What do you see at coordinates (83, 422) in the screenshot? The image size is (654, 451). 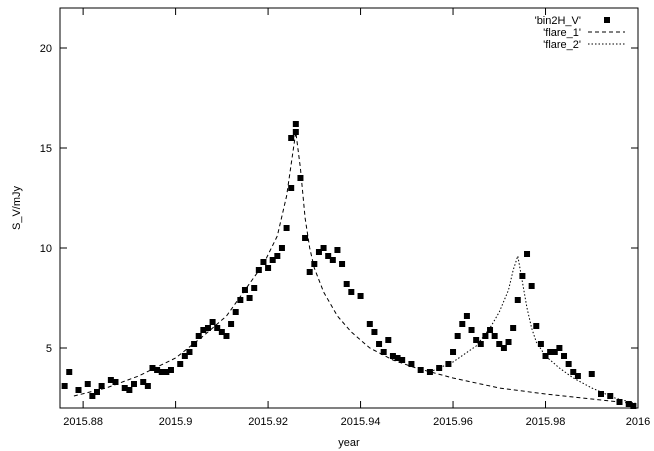 I see `x-tick-label: 2015.88` at bounding box center [83, 422].